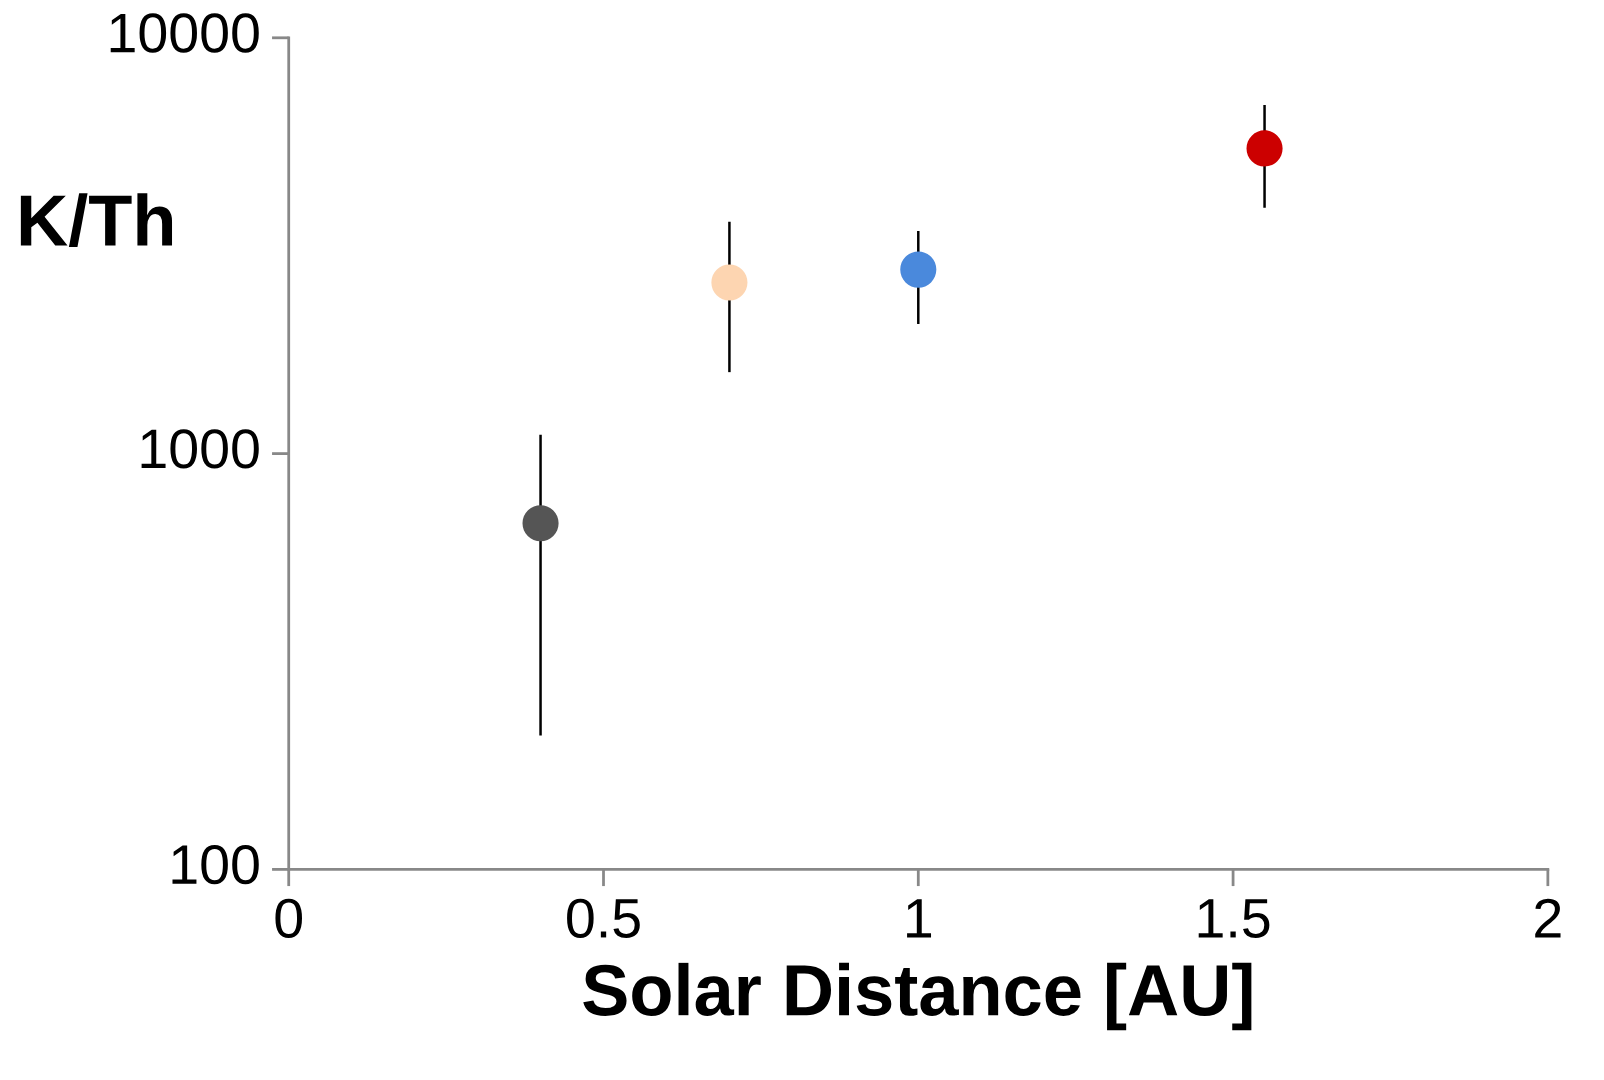  What do you see at coordinates (215, 864) in the screenshot?
I see `y-tick-label: 100` at bounding box center [215, 864].